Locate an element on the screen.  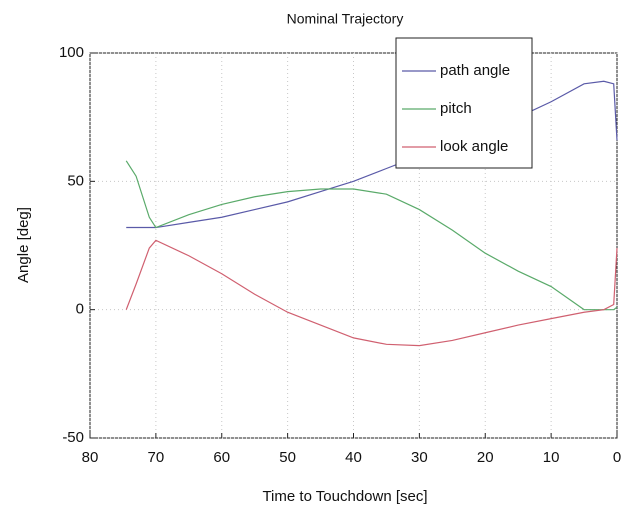
x-tick-label: 40 is located at coordinates (353, 457).